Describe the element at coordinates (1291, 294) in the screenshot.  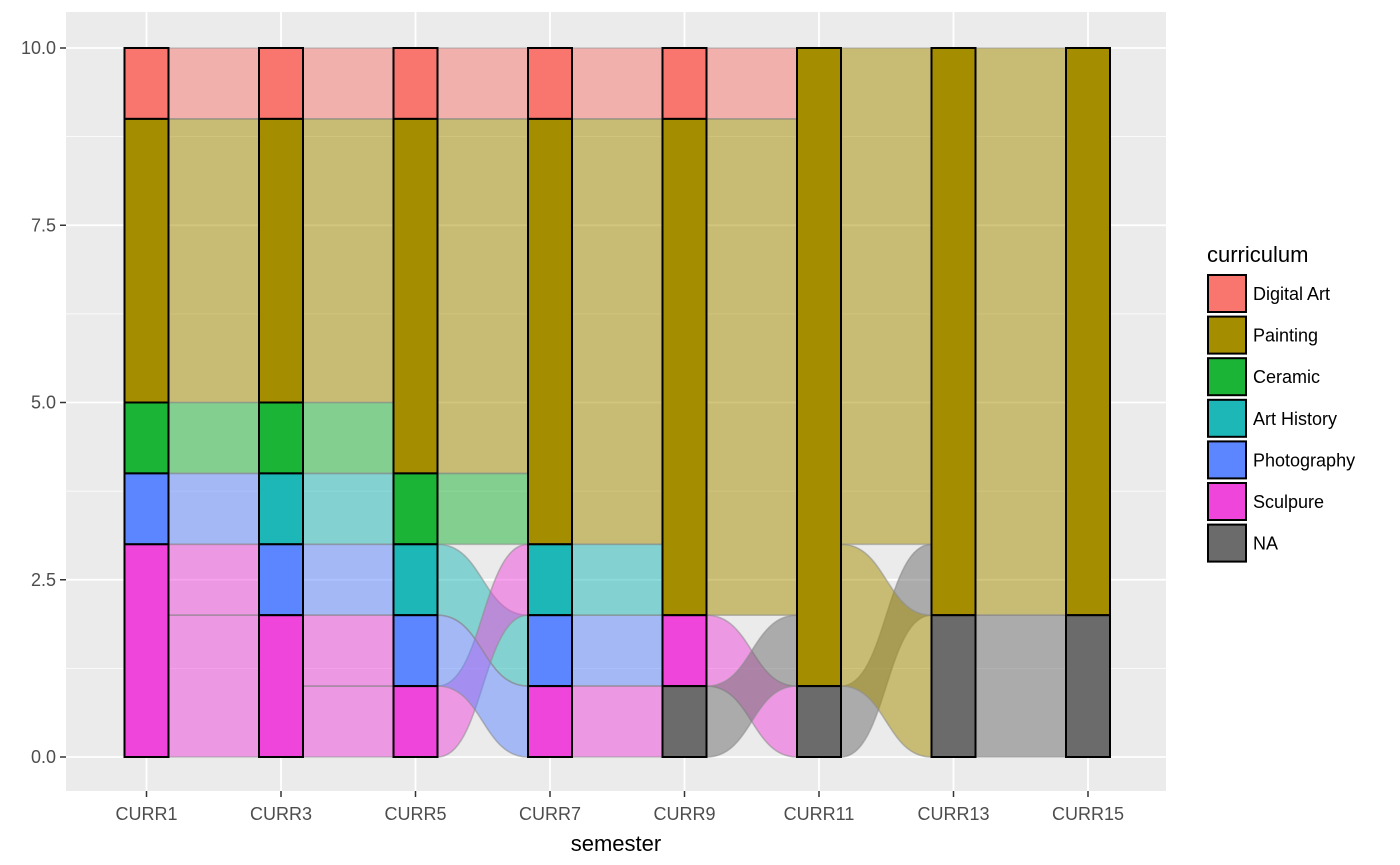
I see `legend-label: Digital Art` at that location.